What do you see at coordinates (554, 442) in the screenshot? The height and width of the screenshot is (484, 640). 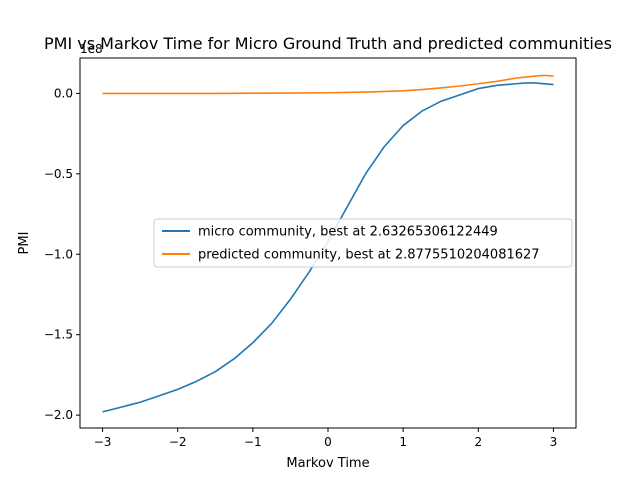 I see `x-tick-label: 3` at bounding box center [554, 442].